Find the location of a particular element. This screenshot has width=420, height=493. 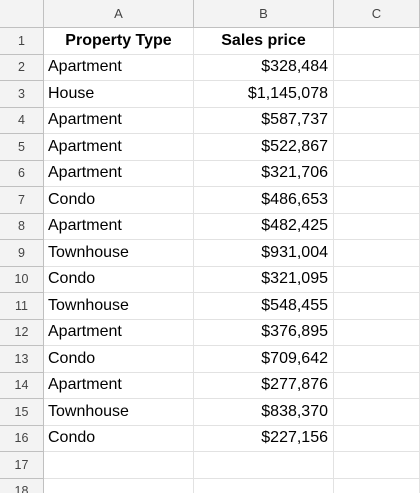

row-header: 9 is located at coordinates (22, 253).